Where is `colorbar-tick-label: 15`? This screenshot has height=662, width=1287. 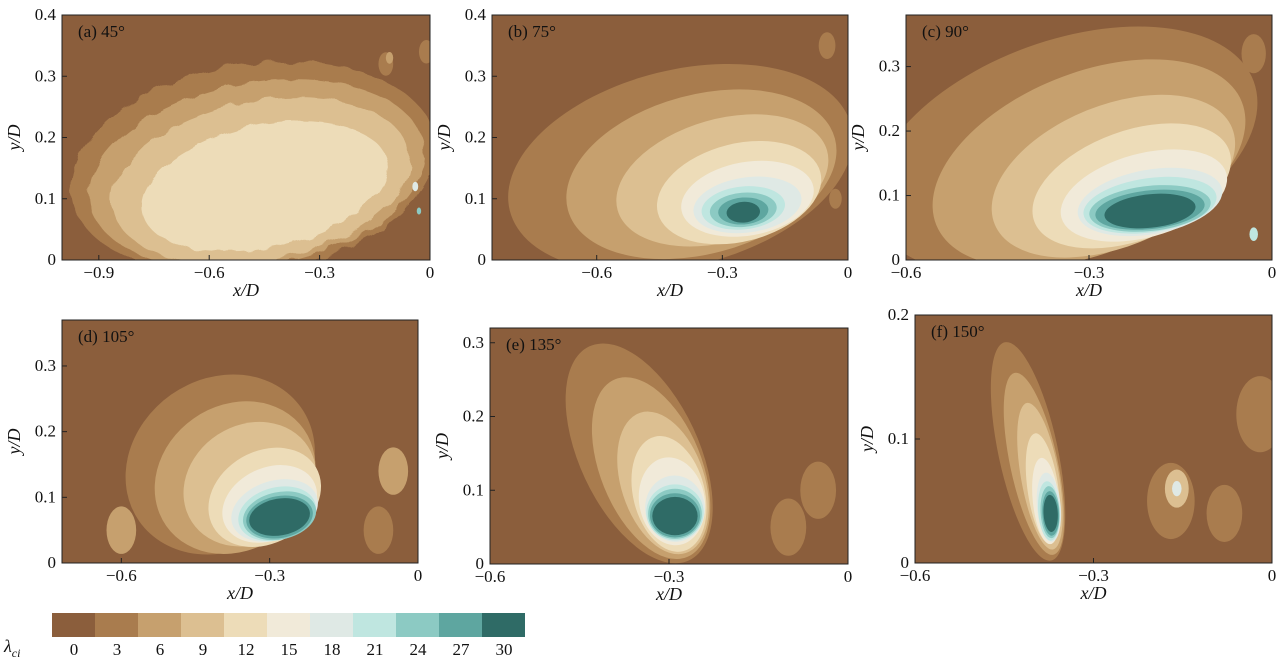 colorbar-tick-label: 15 is located at coordinates (289, 649).